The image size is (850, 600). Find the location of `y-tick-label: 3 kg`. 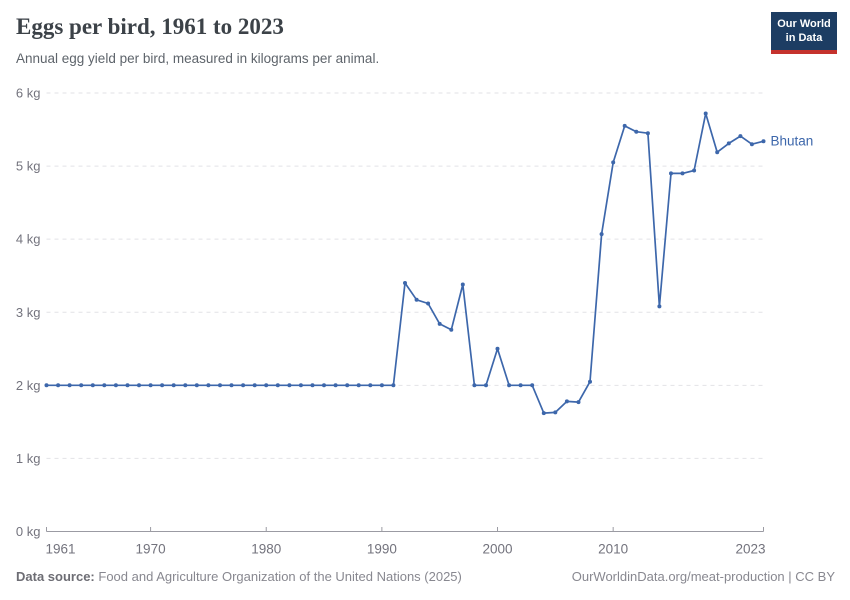

y-tick-label: 3 kg is located at coordinates (28, 312).